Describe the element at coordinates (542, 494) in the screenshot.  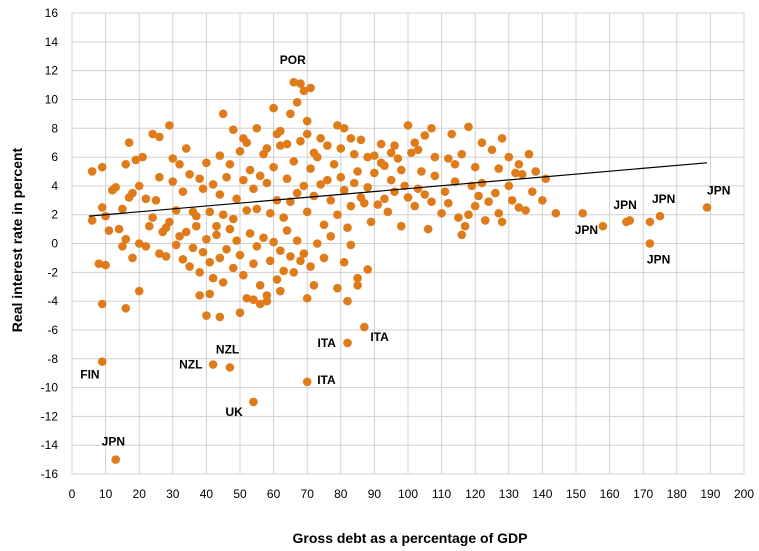
I see `x-tick-label: 140` at that location.